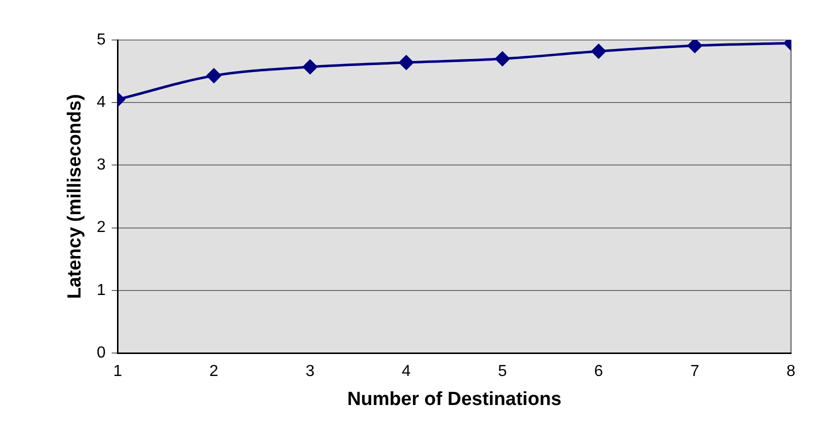 The image size is (819, 430). Describe the element at coordinates (454, 399) in the screenshot. I see `x-axis-title: Number of Destinations` at that location.